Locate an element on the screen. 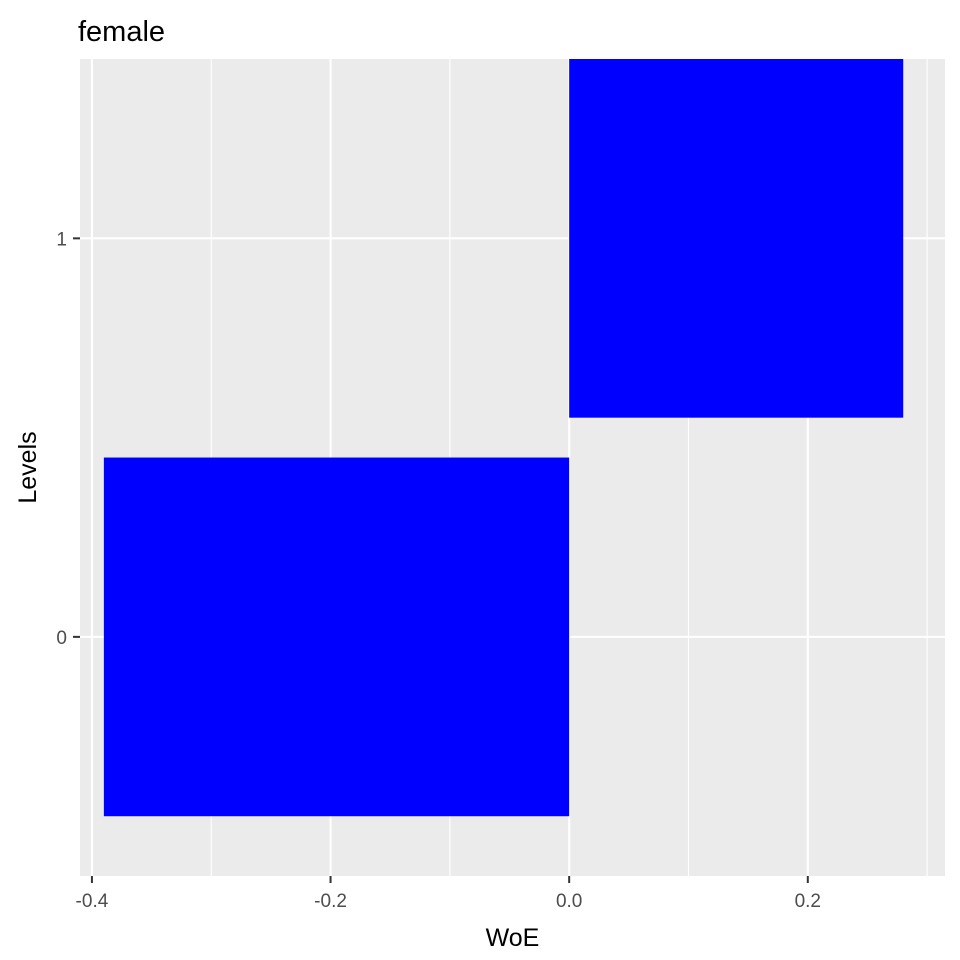 The width and height of the screenshot is (960, 960). x-axis: -0.4 -0.2 0.0 0.2 is located at coordinates (448, 894).